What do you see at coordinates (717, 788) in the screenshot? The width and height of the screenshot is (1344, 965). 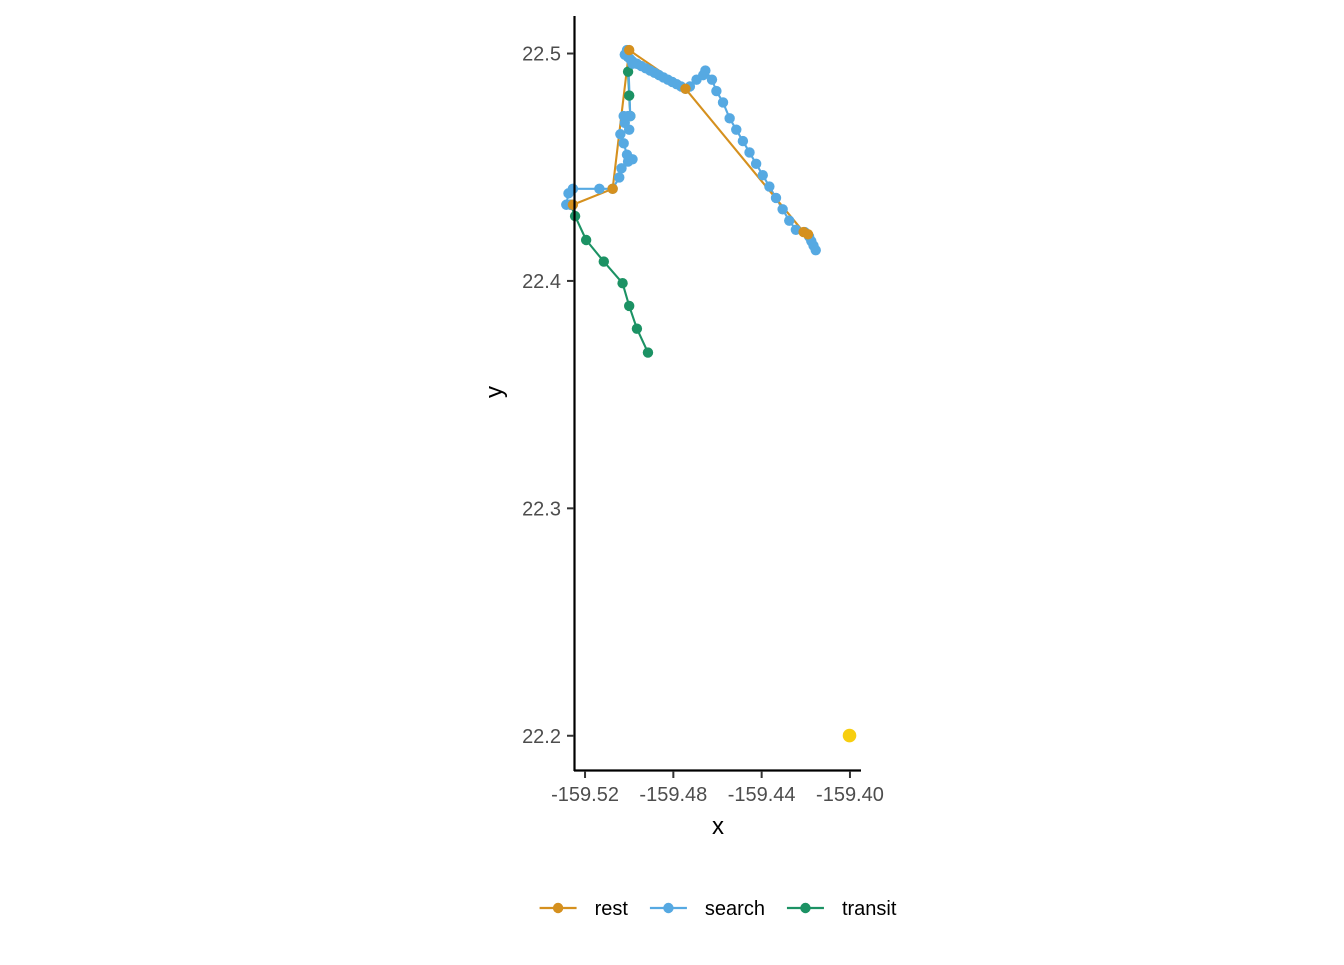 I see `x-ticks: -159.52 -159.48 -159.44 -159.40` at bounding box center [717, 788].